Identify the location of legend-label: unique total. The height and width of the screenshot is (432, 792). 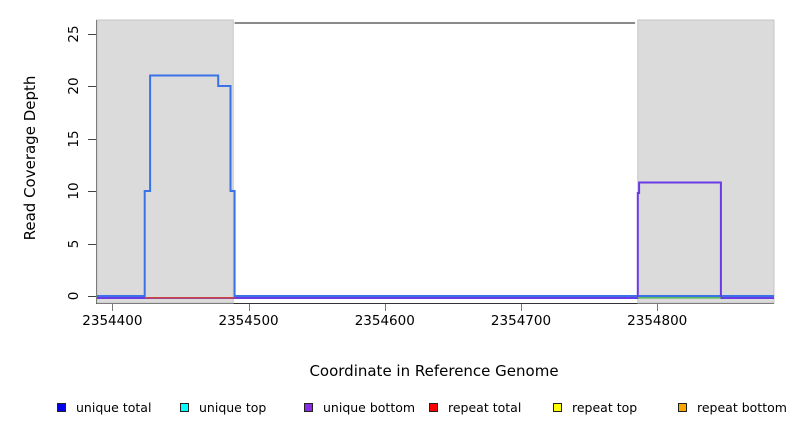
(114, 407).